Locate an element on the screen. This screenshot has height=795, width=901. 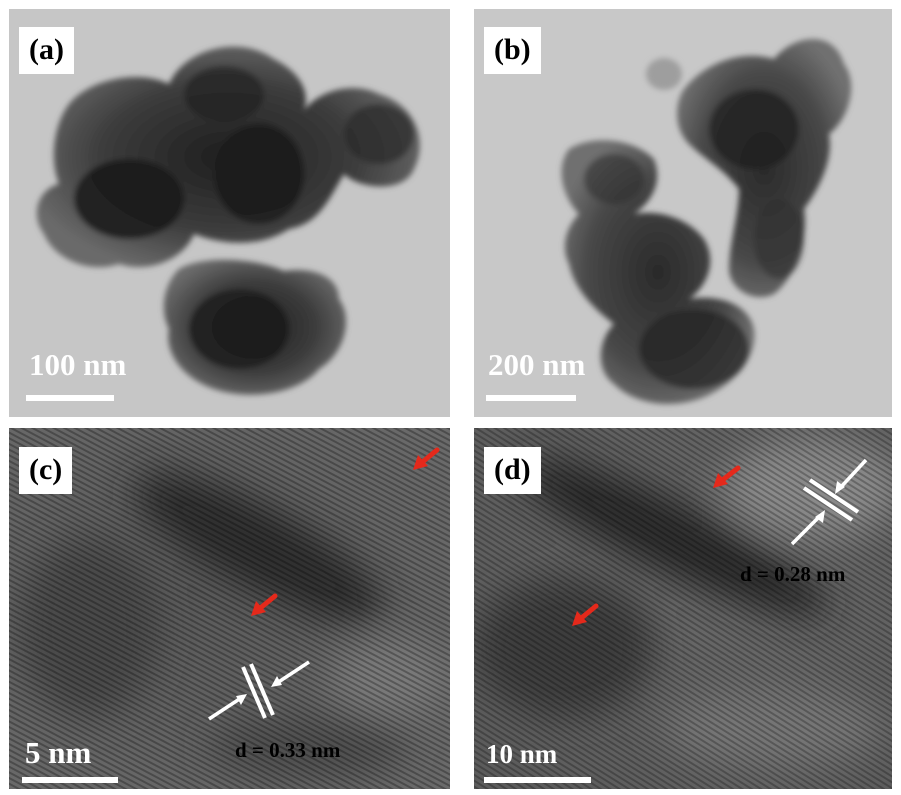
scale-bar-label: 5 nm is located at coordinates (58, 752).